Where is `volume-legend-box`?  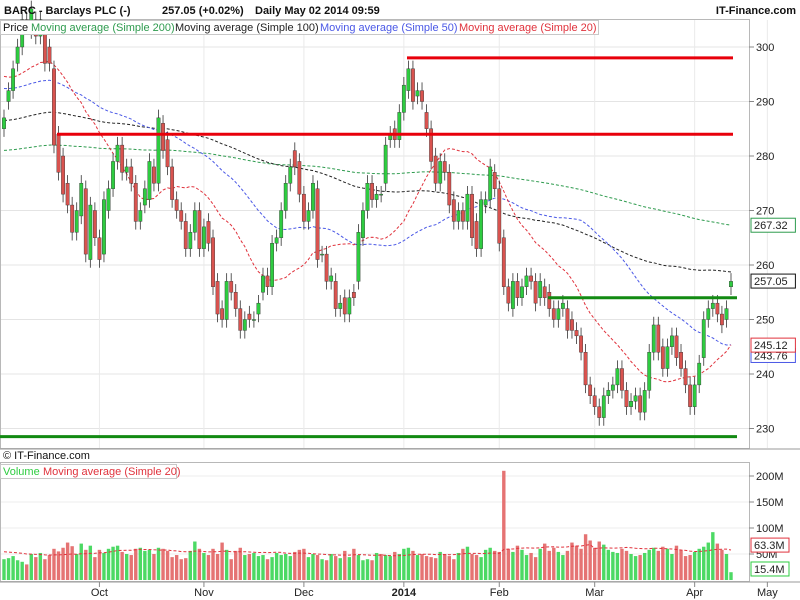
volume-legend-box is located at coordinates (88, 471).